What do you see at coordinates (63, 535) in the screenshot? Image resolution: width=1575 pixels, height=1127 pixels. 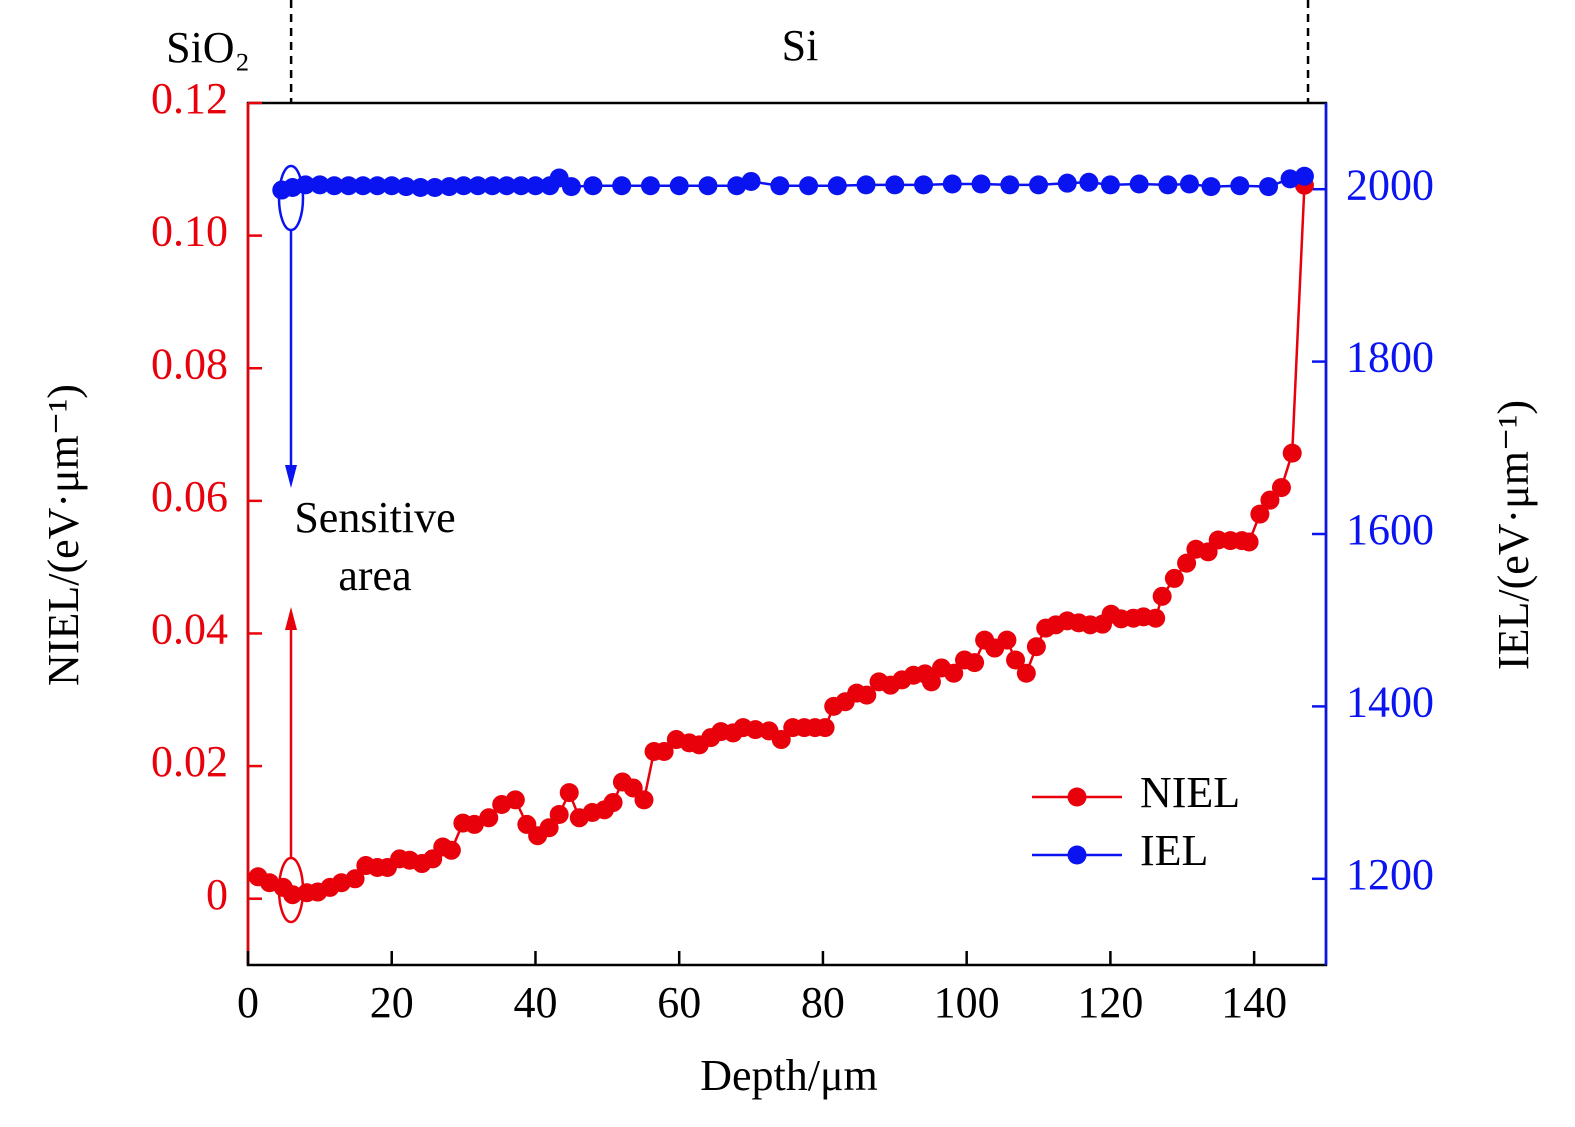 I see `y-axis-label: NIEL/(eV·μm⁻¹)` at bounding box center [63, 535].